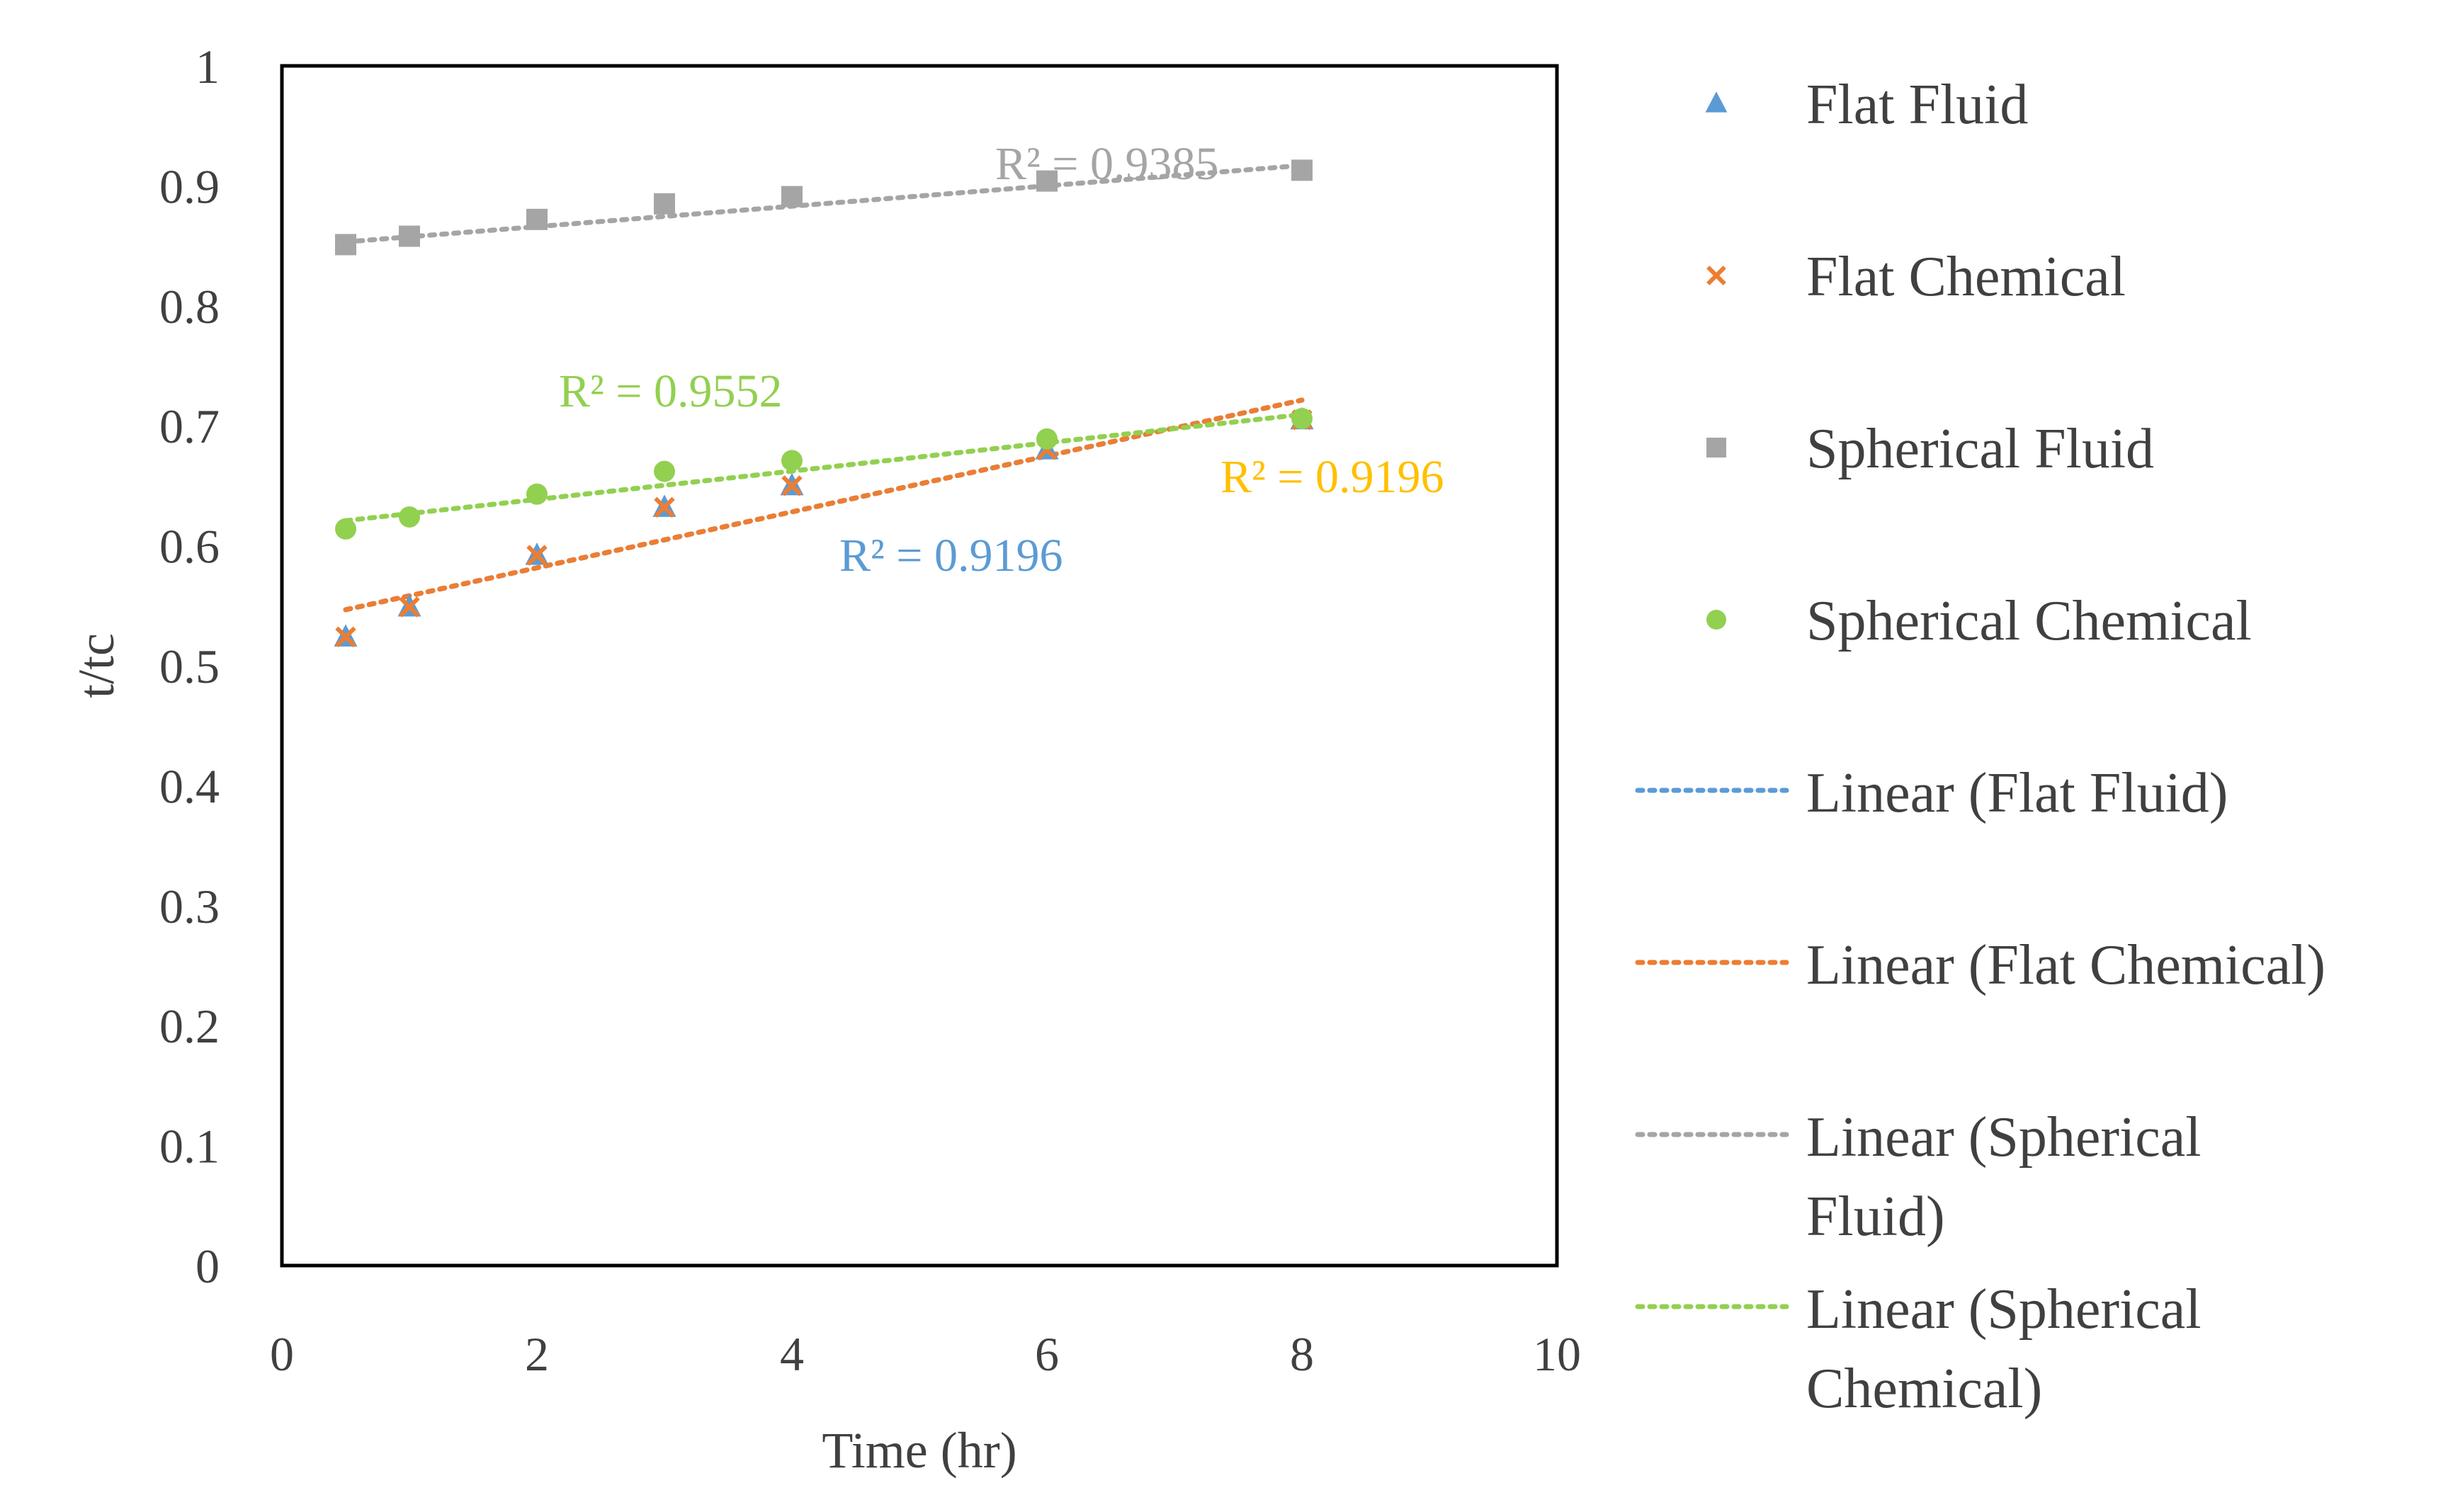 This screenshot has width=2453, height=1512. I want to click on r2-label: R² = 0.9385, so click(1107, 164).